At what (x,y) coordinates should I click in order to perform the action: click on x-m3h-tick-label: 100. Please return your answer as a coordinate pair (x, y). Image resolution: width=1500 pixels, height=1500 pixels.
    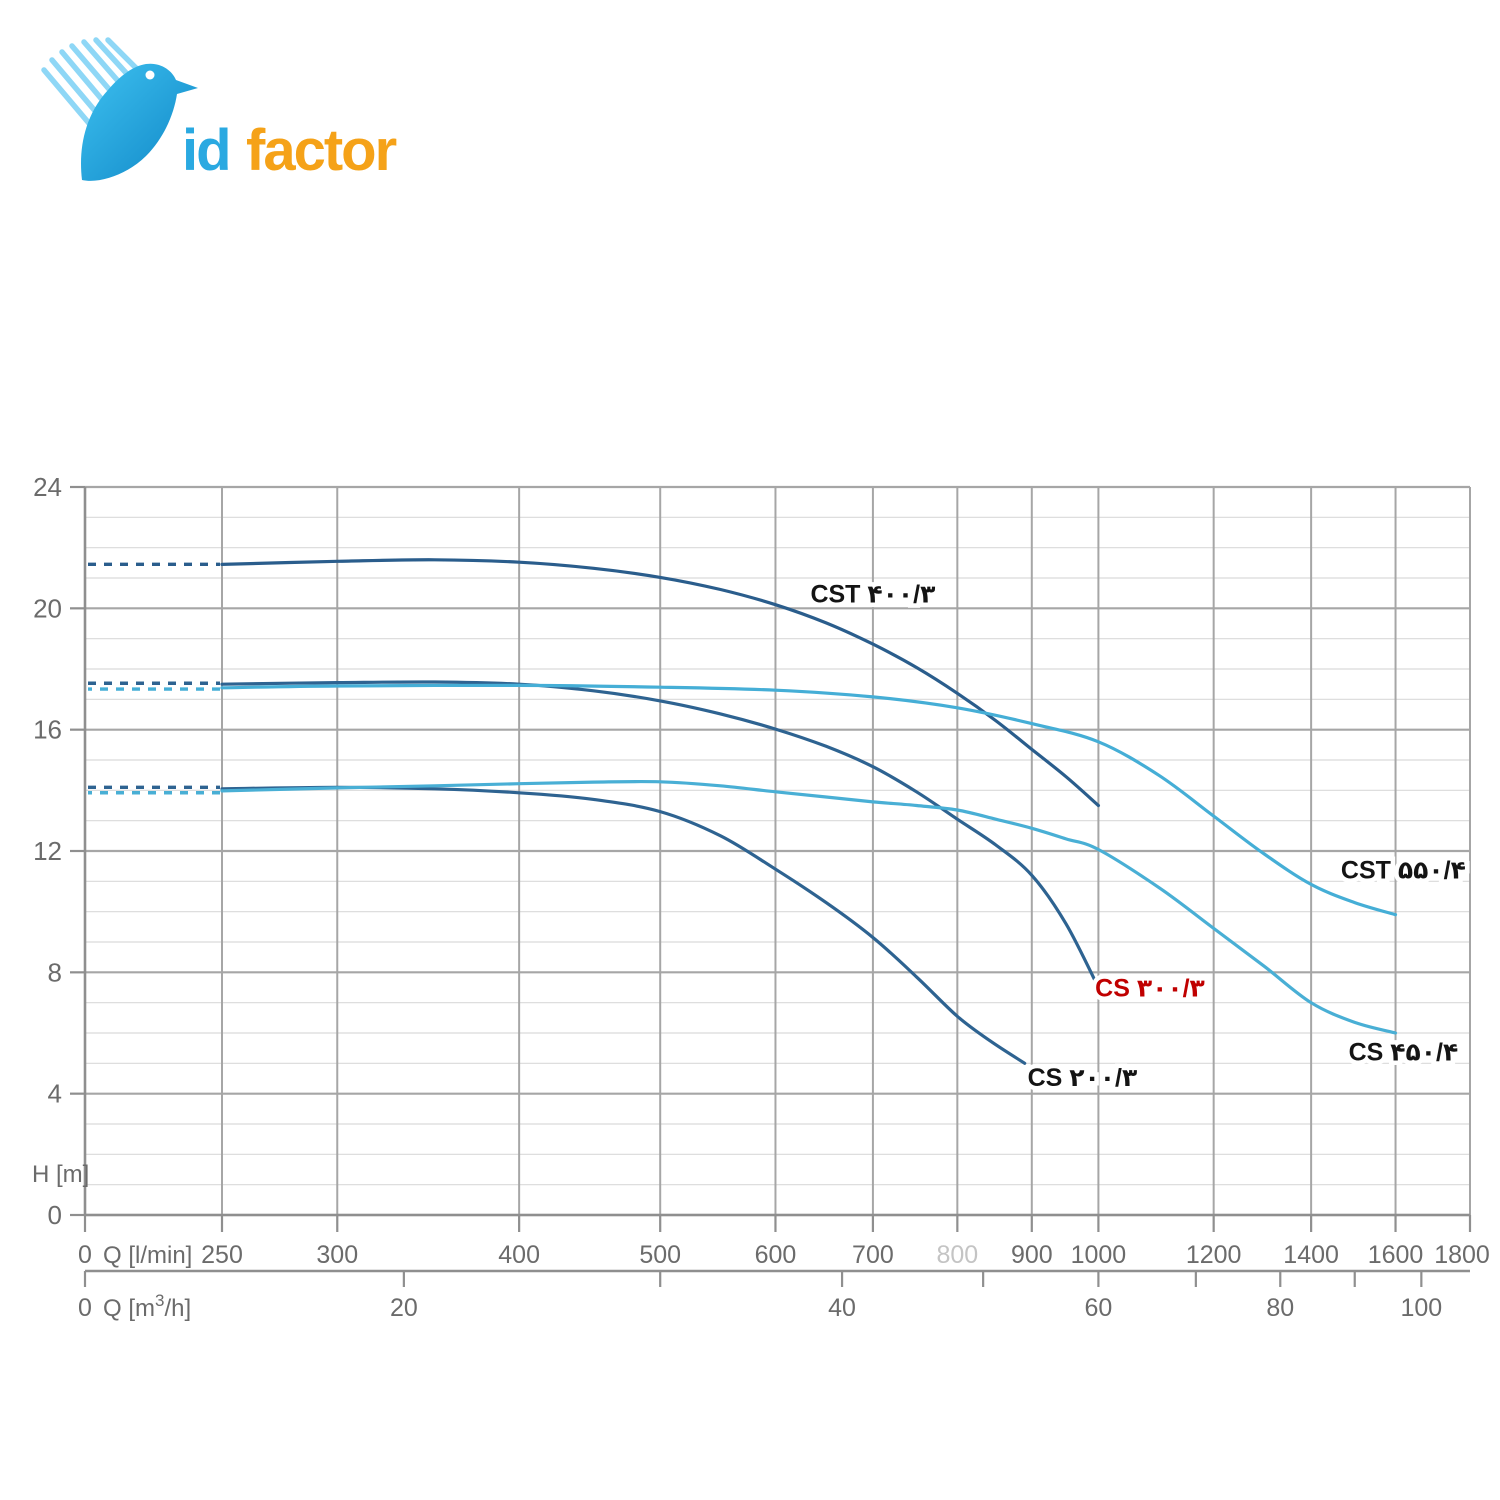
    Looking at the image, I should click on (1421, 1308).